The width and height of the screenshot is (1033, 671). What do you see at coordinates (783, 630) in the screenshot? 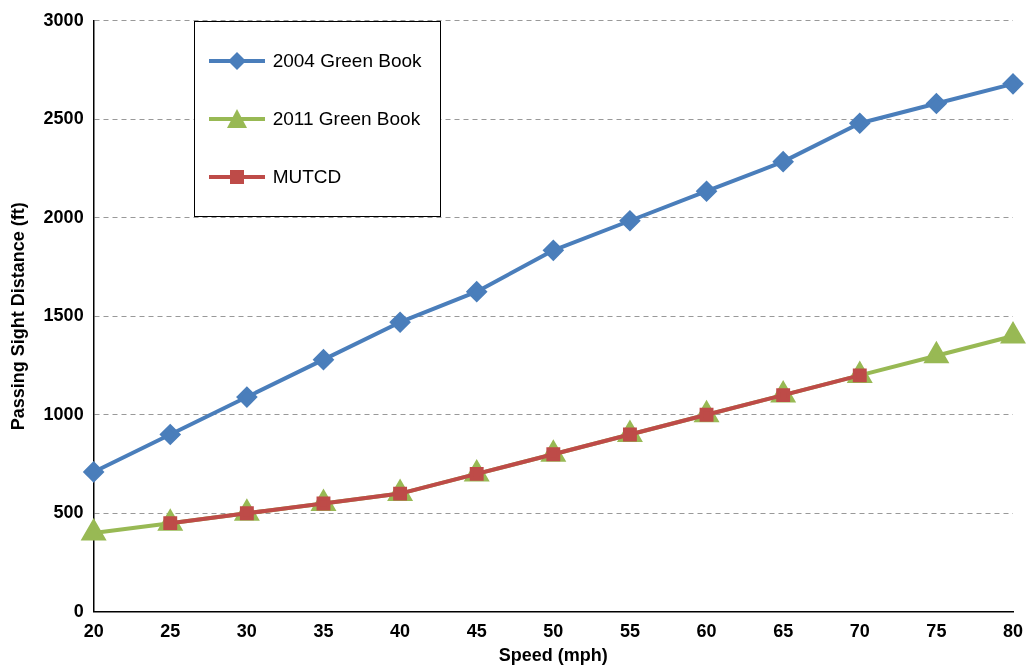
I see `x-tick-label: 65` at bounding box center [783, 630].